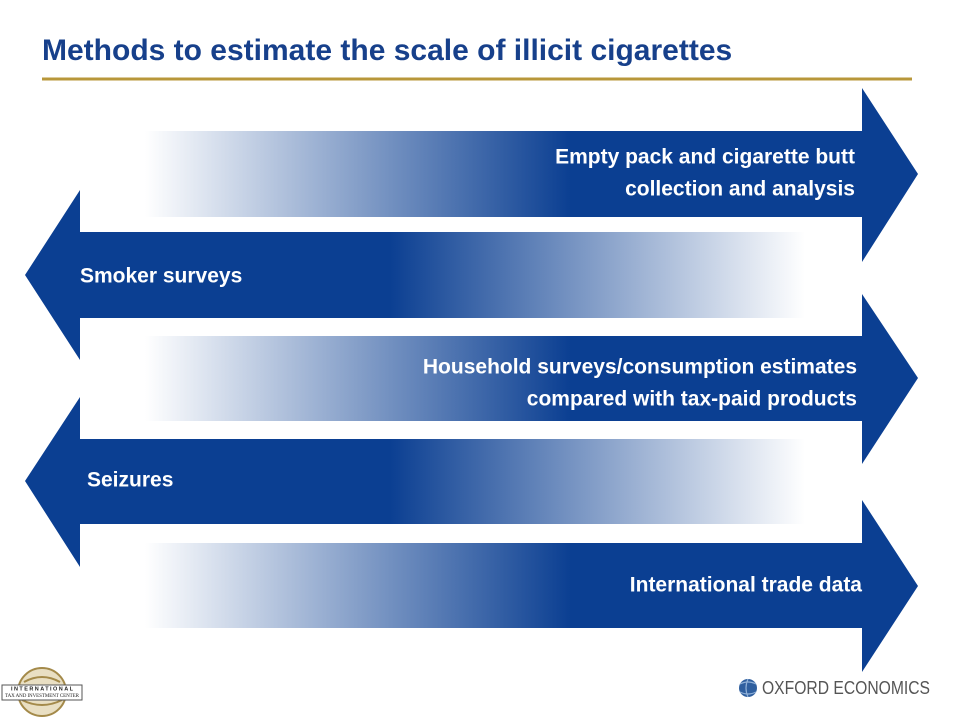 This screenshot has width=960, height=720. What do you see at coordinates (42, 689) in the screenshot?
I see `logo-text: INTERNATIONAL` at bounding box center [42, 689].